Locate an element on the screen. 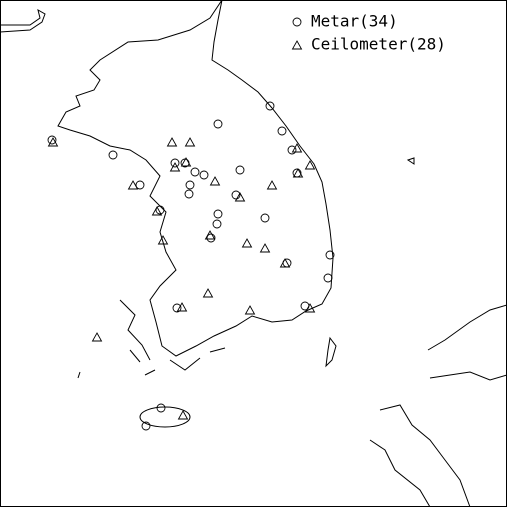 This screenshot has height=507, width=507. japan-kyushu is located at coordinates (420, 455).